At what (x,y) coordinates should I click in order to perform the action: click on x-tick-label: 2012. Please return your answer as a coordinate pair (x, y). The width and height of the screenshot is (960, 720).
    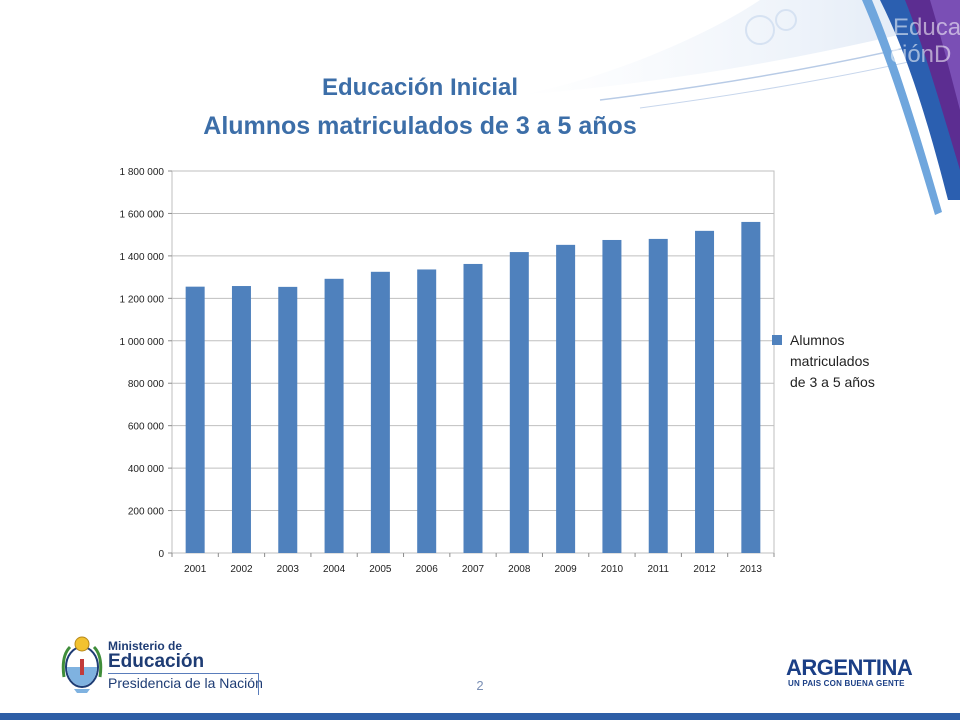
    Looking at the image, I should click on (704, 569).